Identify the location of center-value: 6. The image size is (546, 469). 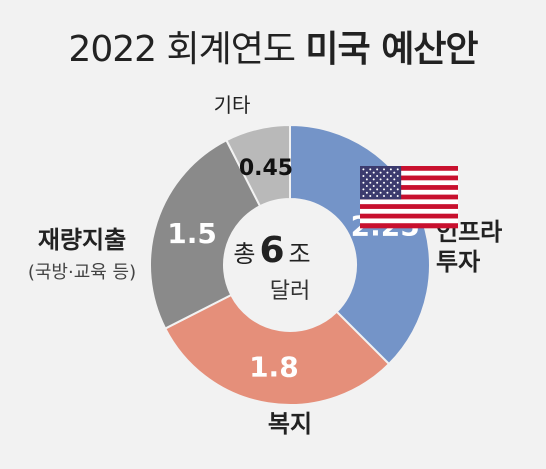
(271, 250).